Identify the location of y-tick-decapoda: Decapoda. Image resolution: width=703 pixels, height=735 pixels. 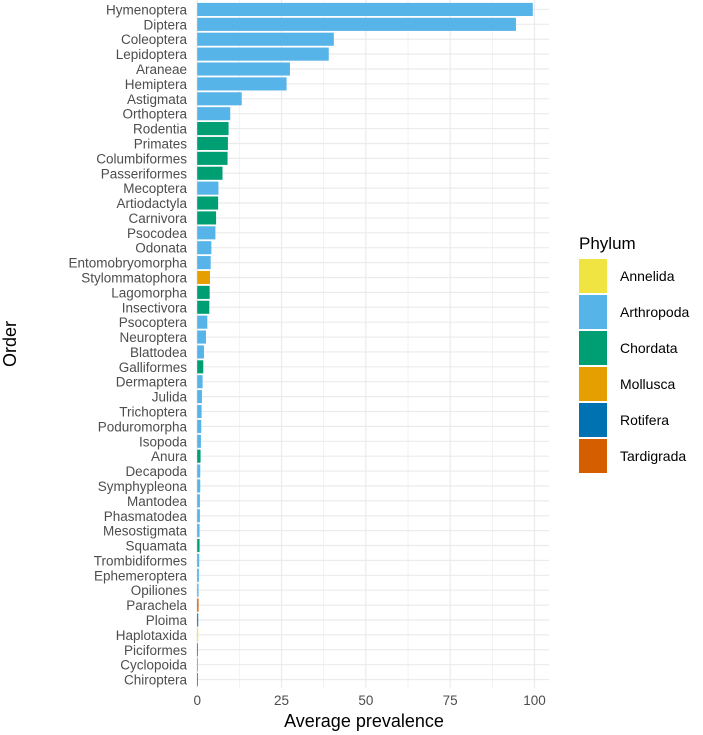
(156, 471).